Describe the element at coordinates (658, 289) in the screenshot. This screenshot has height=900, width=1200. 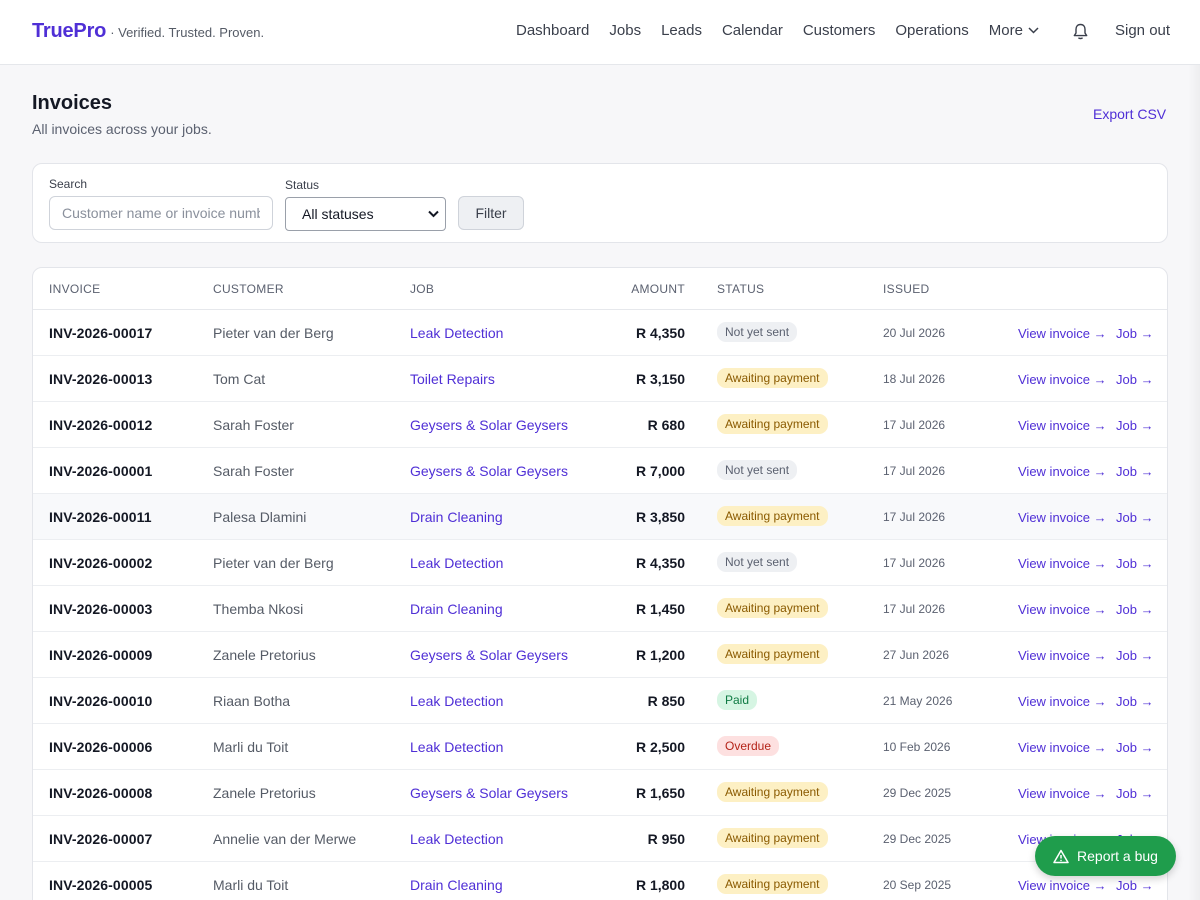
I see `column-header-amount: AMOUNT` at that location.